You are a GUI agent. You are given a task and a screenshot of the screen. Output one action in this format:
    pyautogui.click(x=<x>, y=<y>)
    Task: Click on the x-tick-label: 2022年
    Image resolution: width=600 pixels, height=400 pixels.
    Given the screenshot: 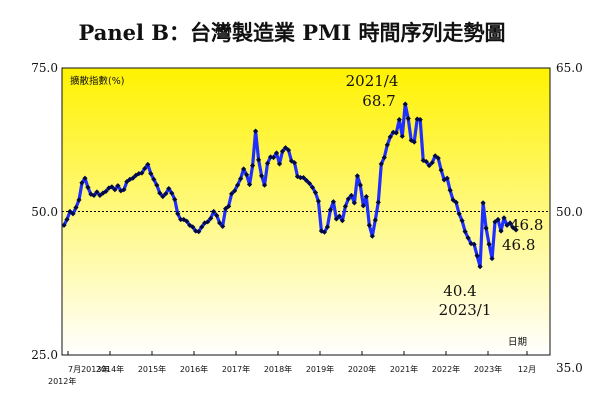 What is the action you would take?
    pyautogui.click(x=446, y=369)
    